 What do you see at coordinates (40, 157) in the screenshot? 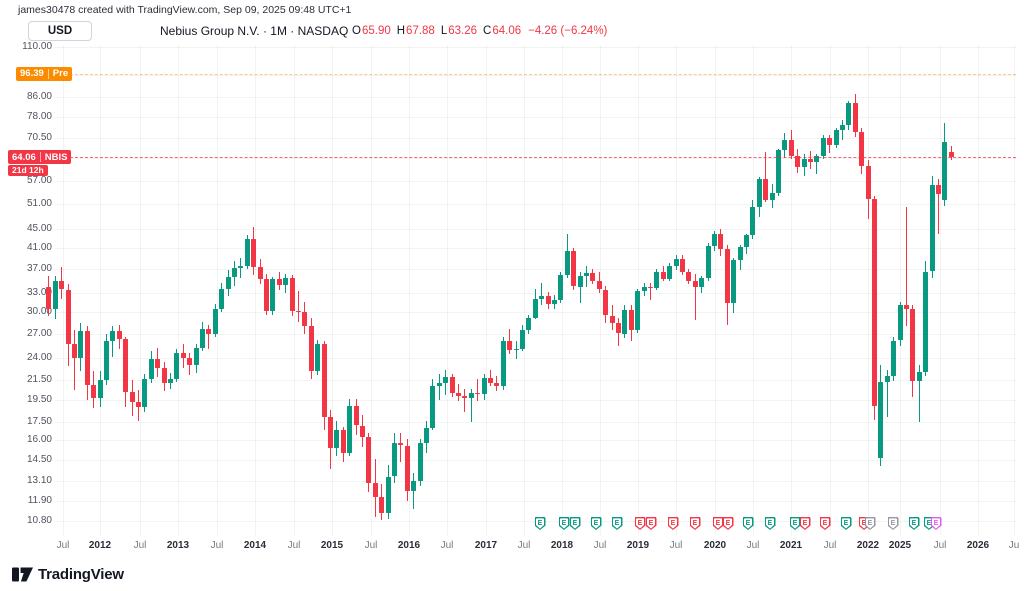
I see `last-price-badge: 64.06 NBIS` at bounding box center [40, 157].